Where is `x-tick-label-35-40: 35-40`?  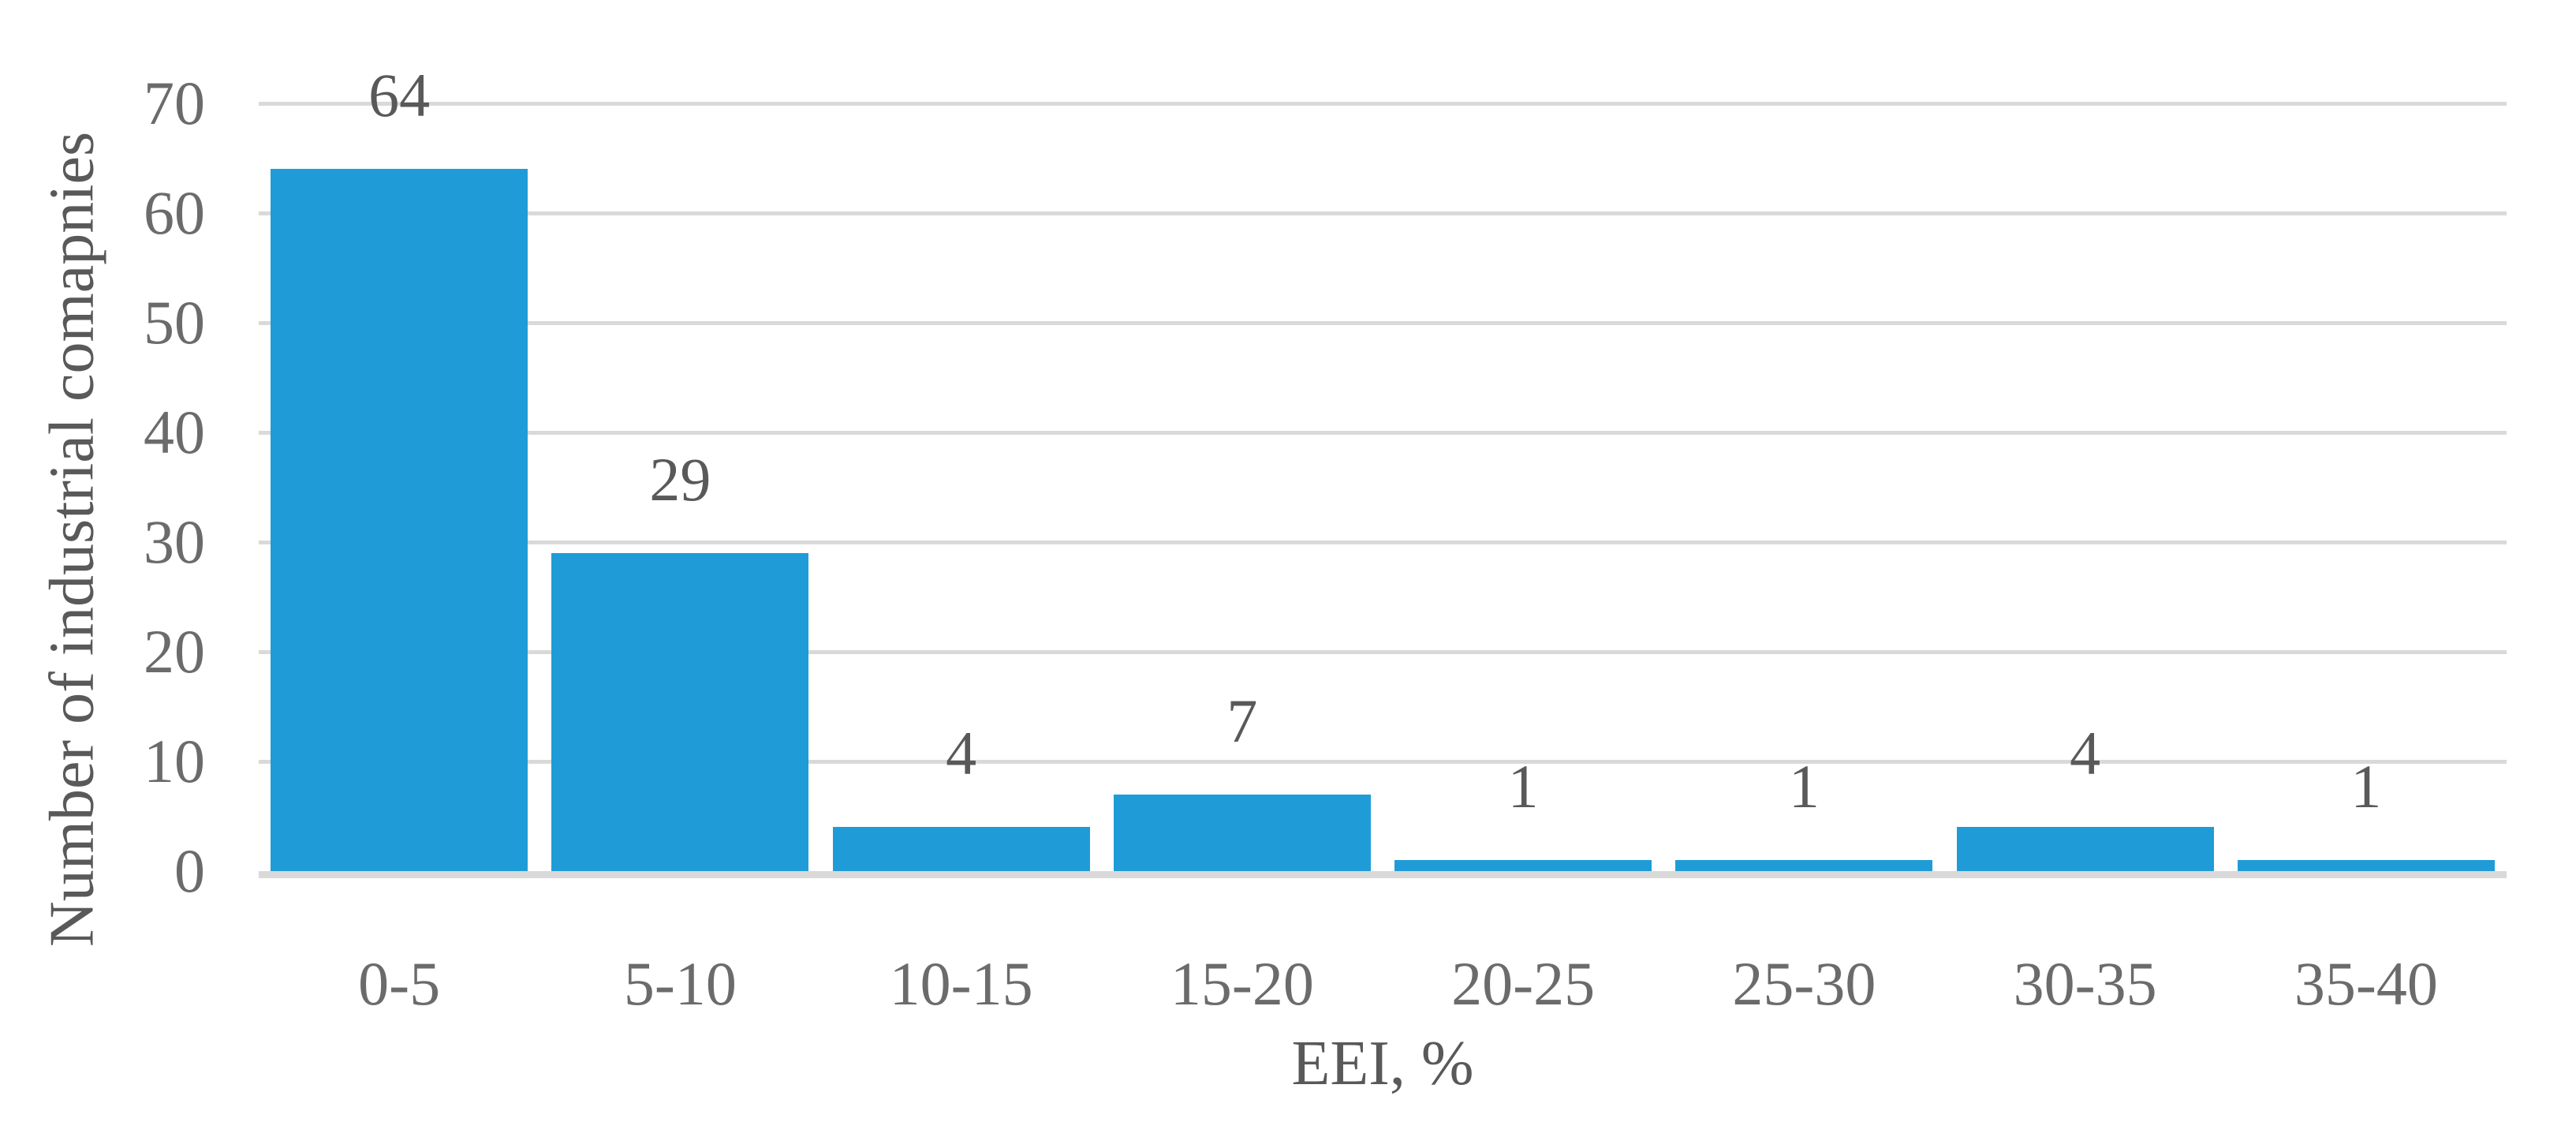 x-tick-label-35-40: 35-40 is located at coordinates (2366, 983).